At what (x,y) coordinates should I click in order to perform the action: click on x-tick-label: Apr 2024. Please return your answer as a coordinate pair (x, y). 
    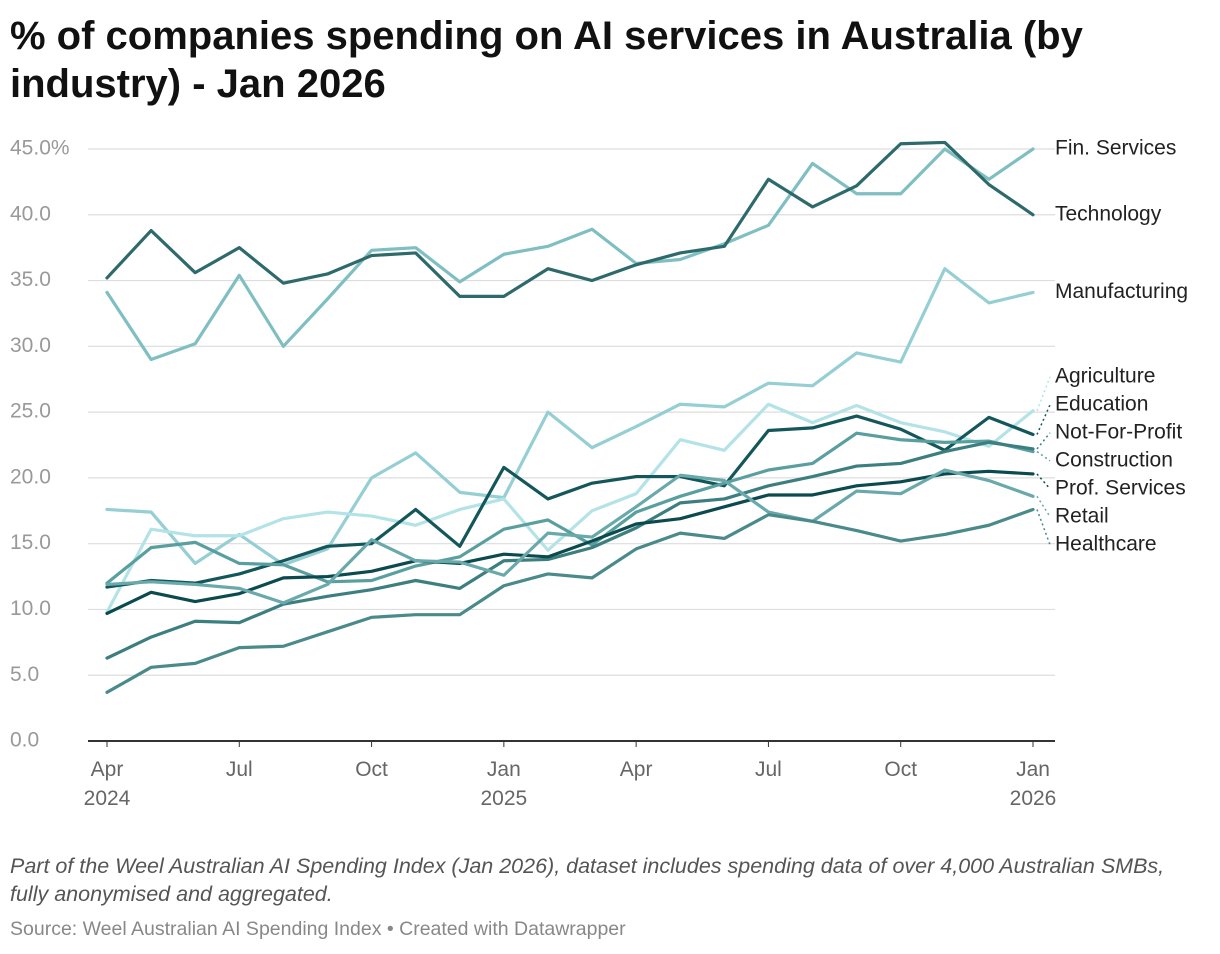
    Looking at the image, I should click on (107, 784).